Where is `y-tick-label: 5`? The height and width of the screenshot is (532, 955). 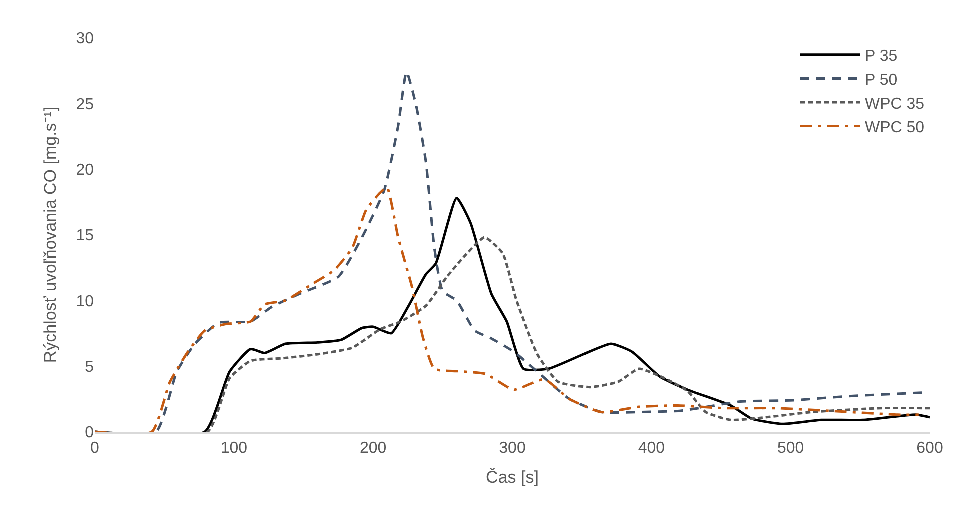
y-tick-label: 5 is located at coordinates (89, 367).